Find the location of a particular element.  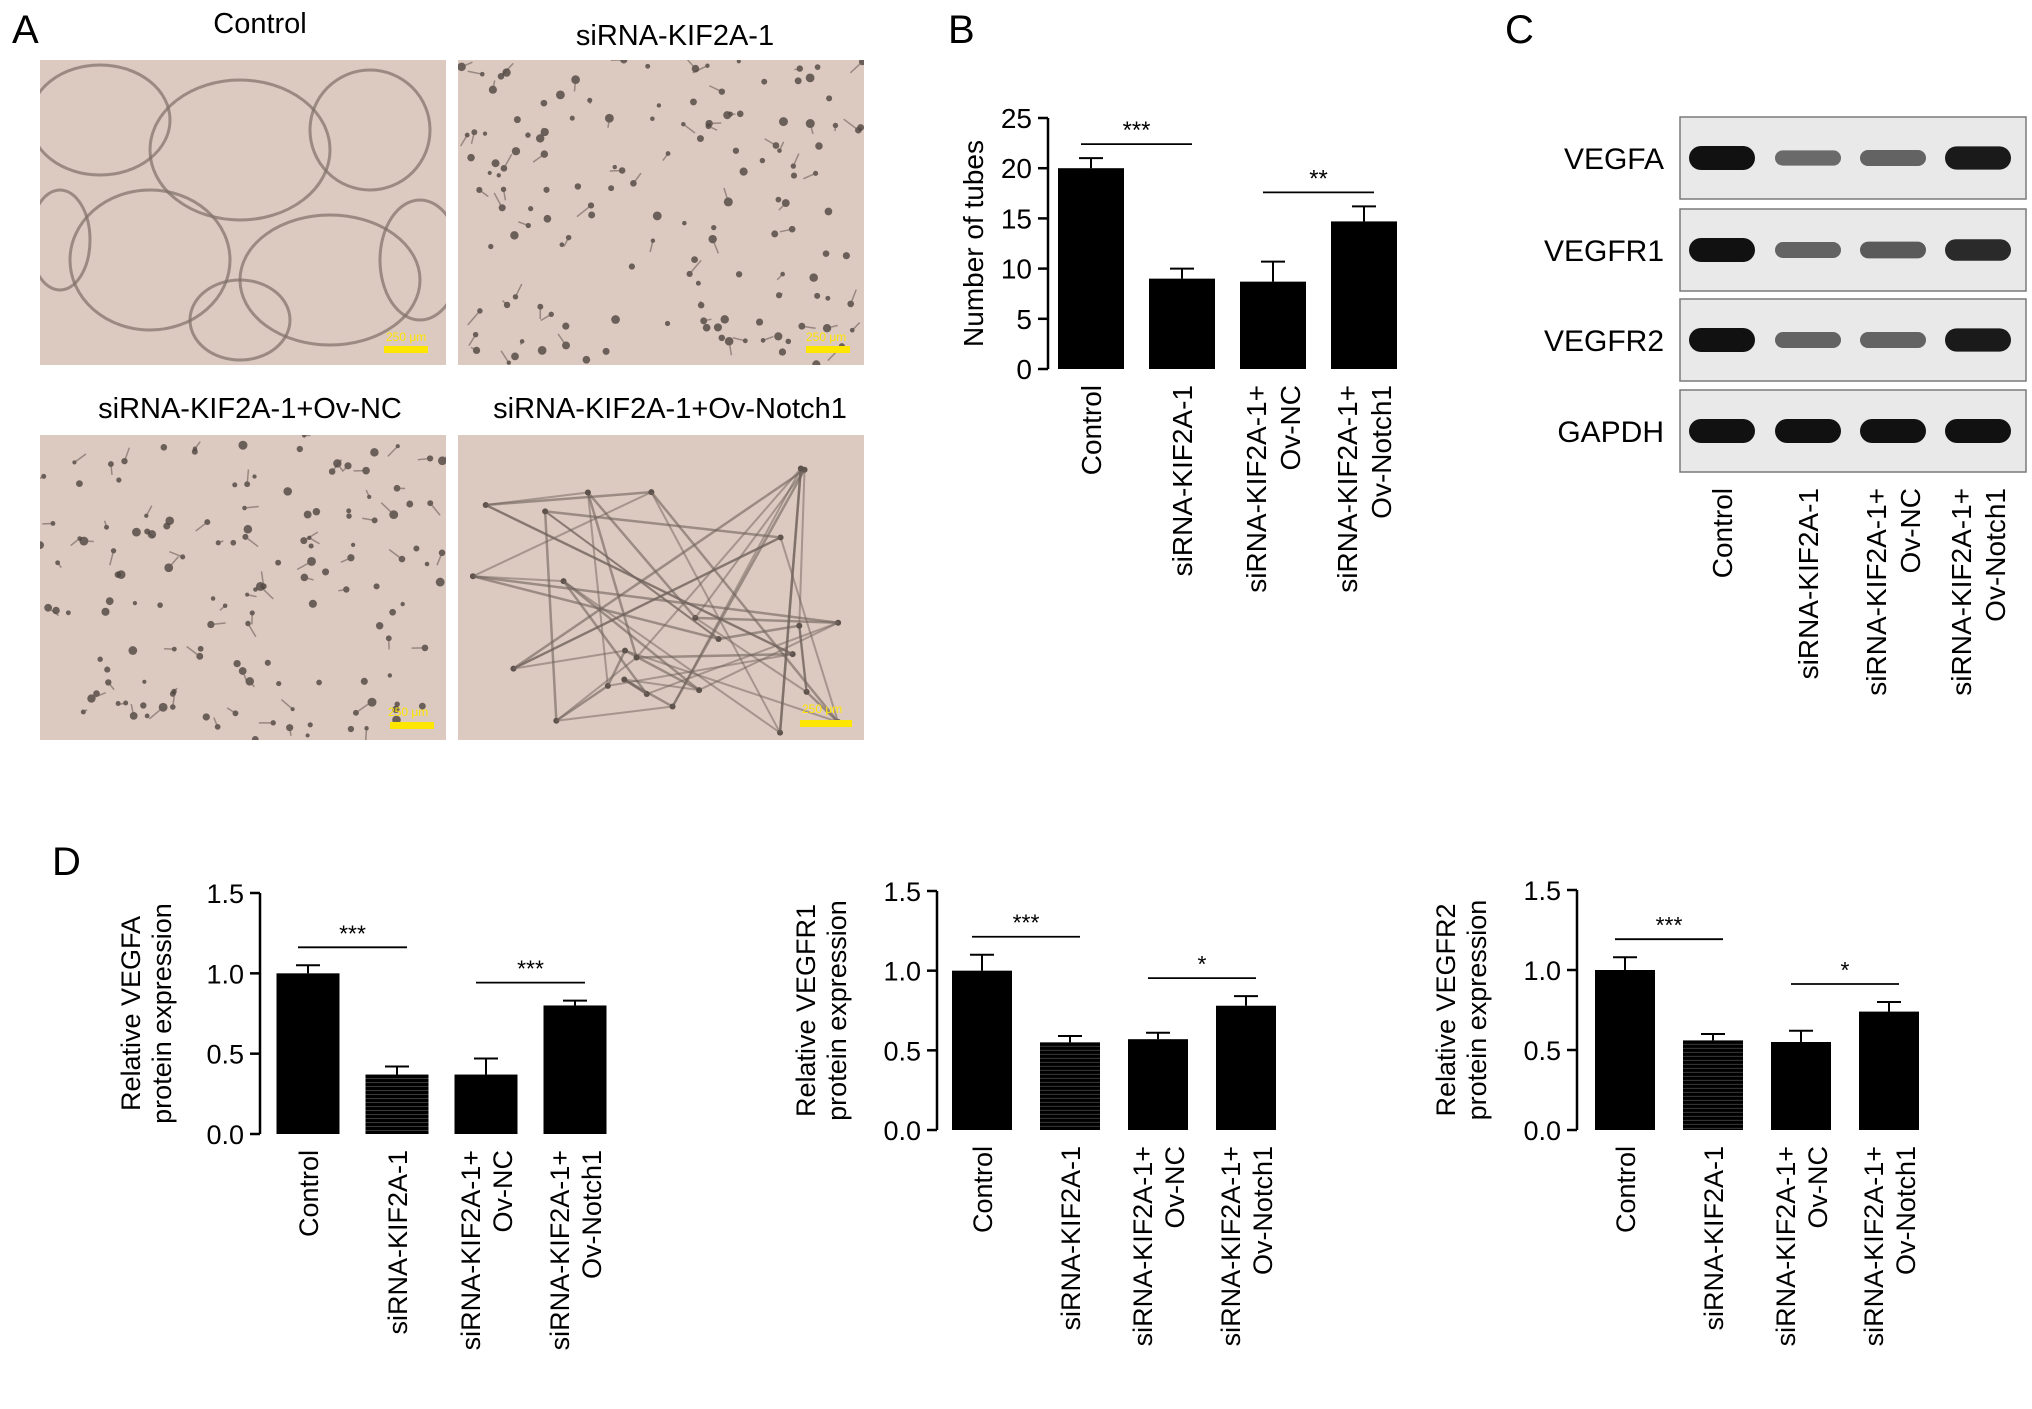

panel-label-a: A is located at coordinates (25, 30).